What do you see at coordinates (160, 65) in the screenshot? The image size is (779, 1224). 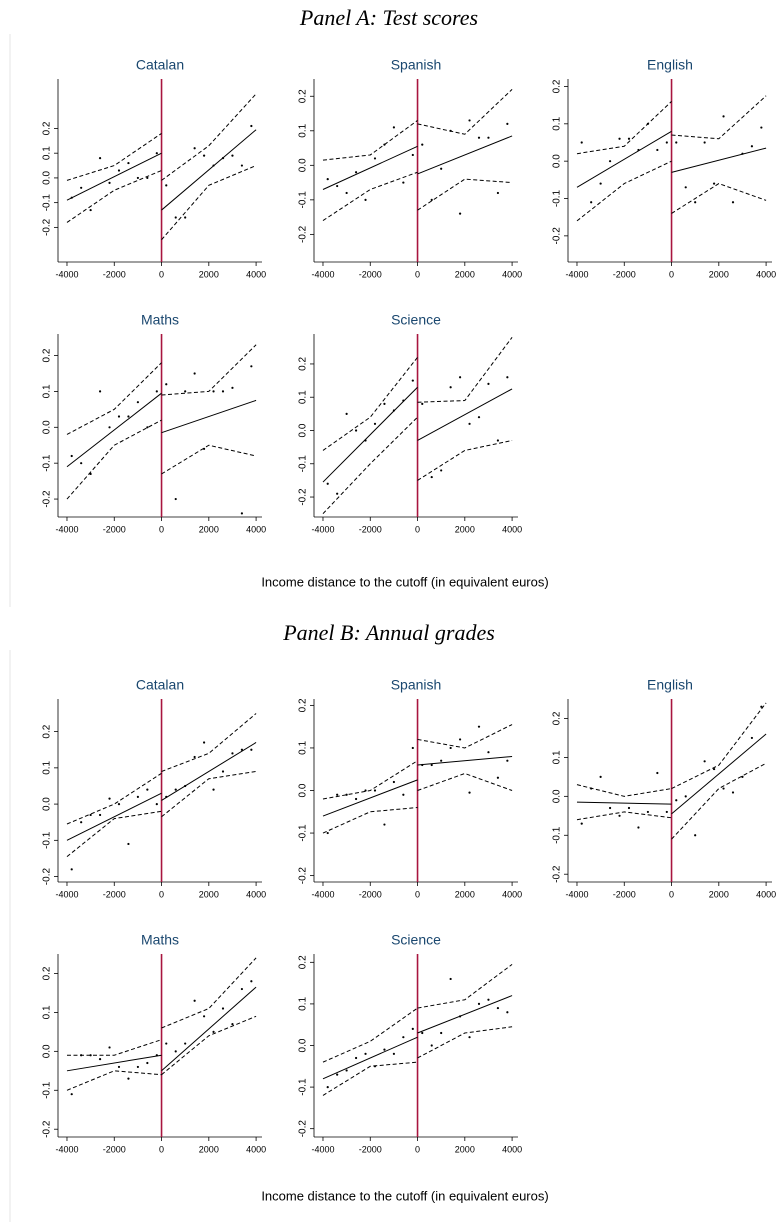 I see `chart-title: Catalan` at bounding box center [160, 65].